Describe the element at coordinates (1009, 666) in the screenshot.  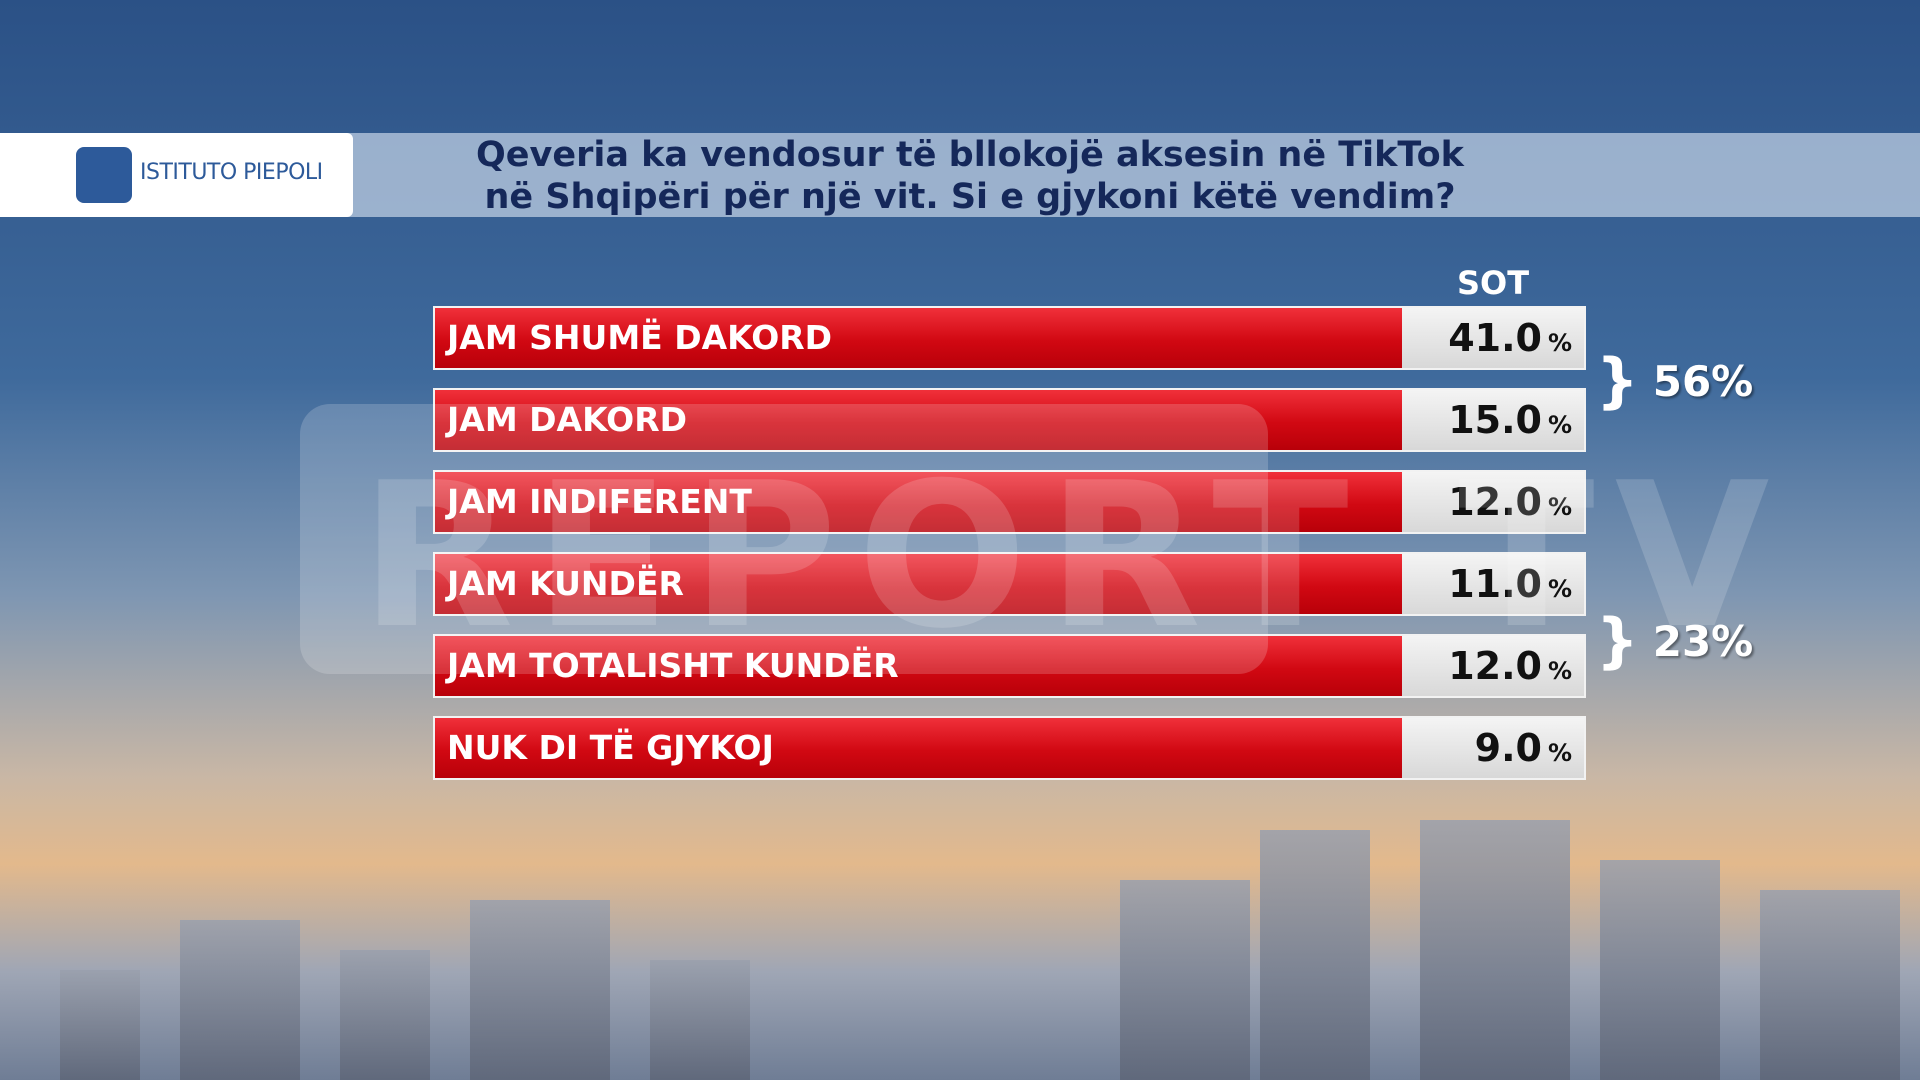
I see `row: JAM TOTALISHT KUNDËR 12.0%` at that location.